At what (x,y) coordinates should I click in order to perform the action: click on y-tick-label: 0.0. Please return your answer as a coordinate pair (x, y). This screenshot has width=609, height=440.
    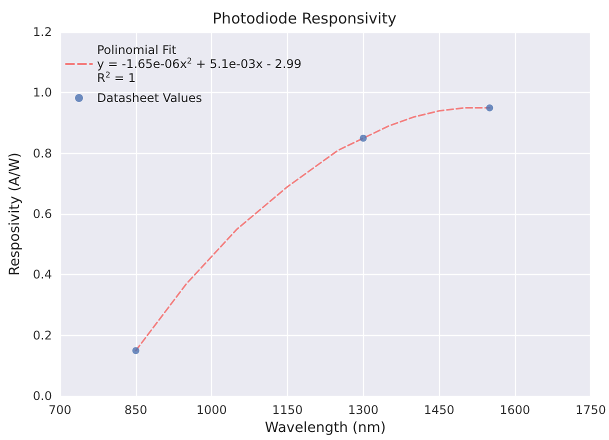
    Looking at the image, I should click on (42, 396).